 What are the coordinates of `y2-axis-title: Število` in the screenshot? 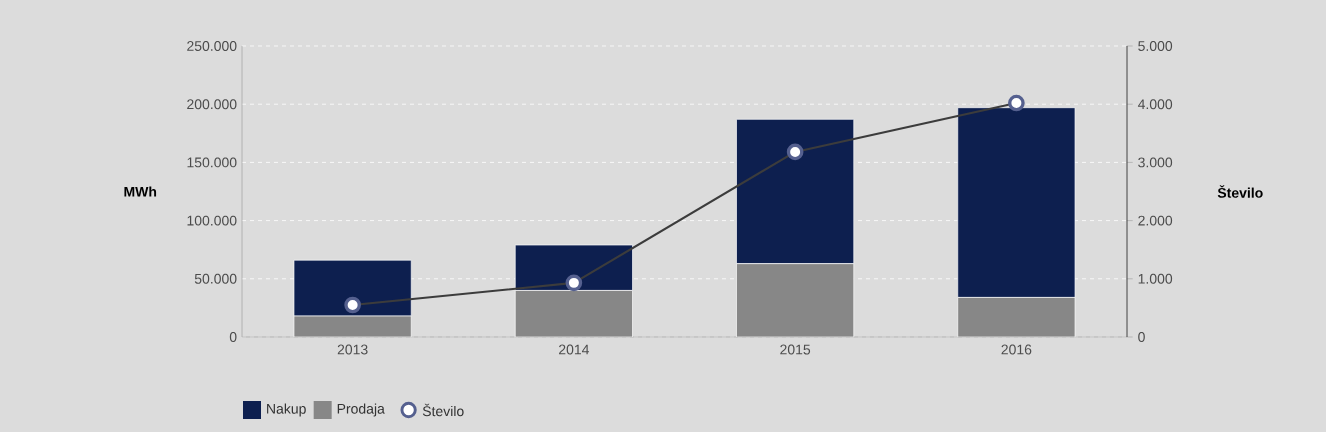 It's located at (1240, 191).